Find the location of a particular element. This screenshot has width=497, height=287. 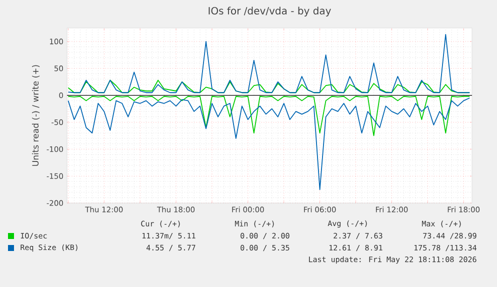

y-axis-title: Units read (-) / write (+) is located at coordinates (36, 115).